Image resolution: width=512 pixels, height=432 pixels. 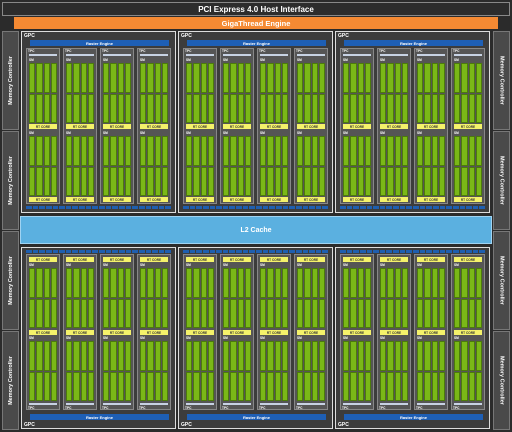 I want to click on tpc: TPC SM RT CORE SM RT CORE, so click(x=200, y=126).